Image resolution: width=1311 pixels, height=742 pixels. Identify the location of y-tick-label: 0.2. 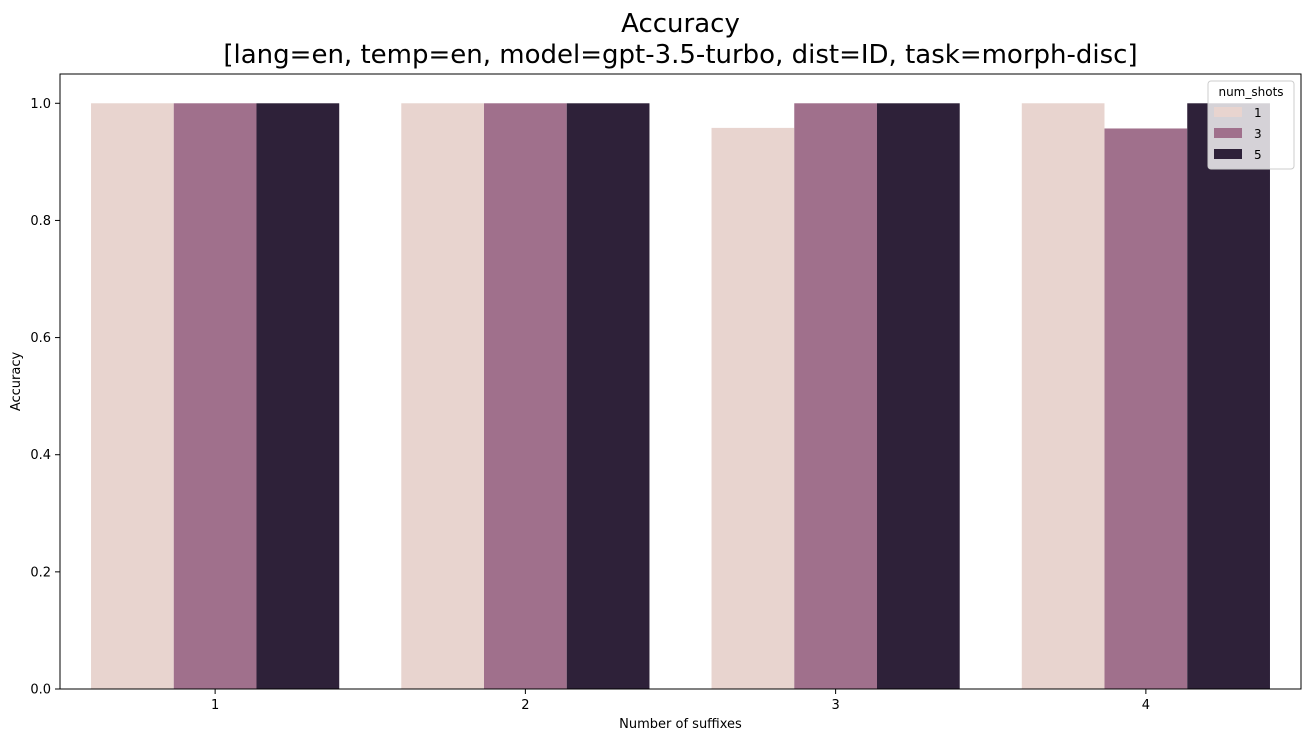
(40, 572).